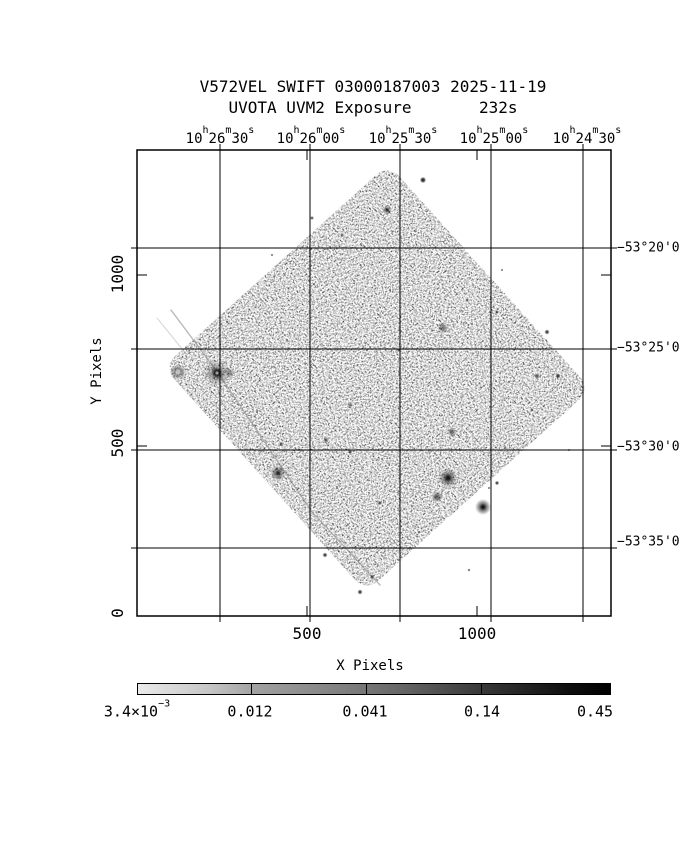 This screenshot has height=850, width=680. Describe the element at coordinates (648, 542) in the screenshot. I see `dec-tick-label-3: −53°35'0` at that location.